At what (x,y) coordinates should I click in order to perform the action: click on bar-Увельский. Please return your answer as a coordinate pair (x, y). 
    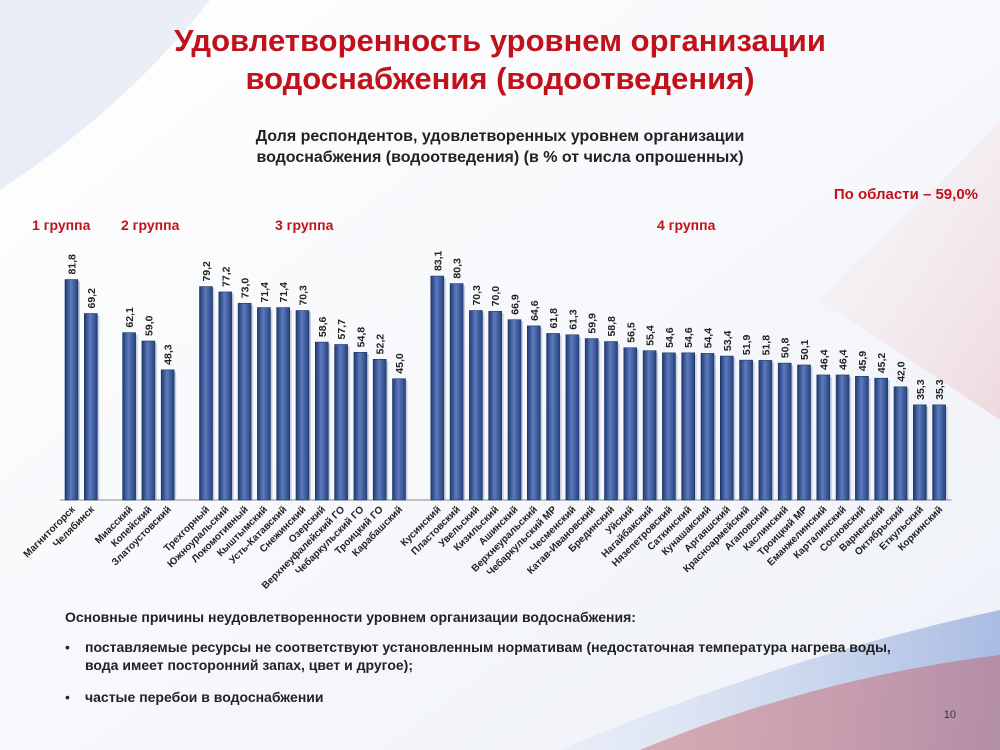
    Looking at the image, I should click on (476, 405).